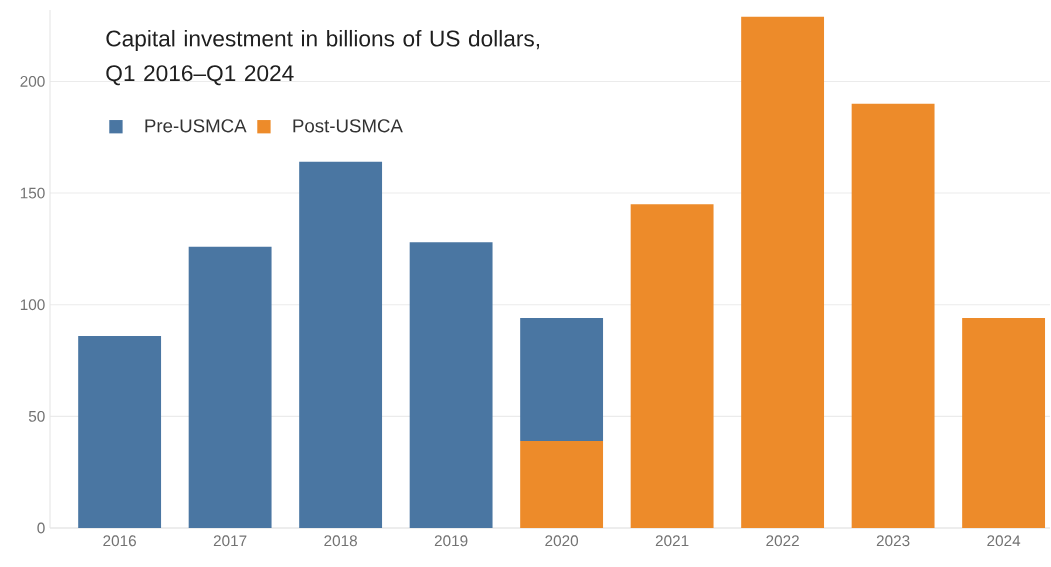 This screenshot has height=567, width=1051. Describe the element at coordinates (340, 541) in the screenshot. I see `x-tick-label: 2018` at that location.